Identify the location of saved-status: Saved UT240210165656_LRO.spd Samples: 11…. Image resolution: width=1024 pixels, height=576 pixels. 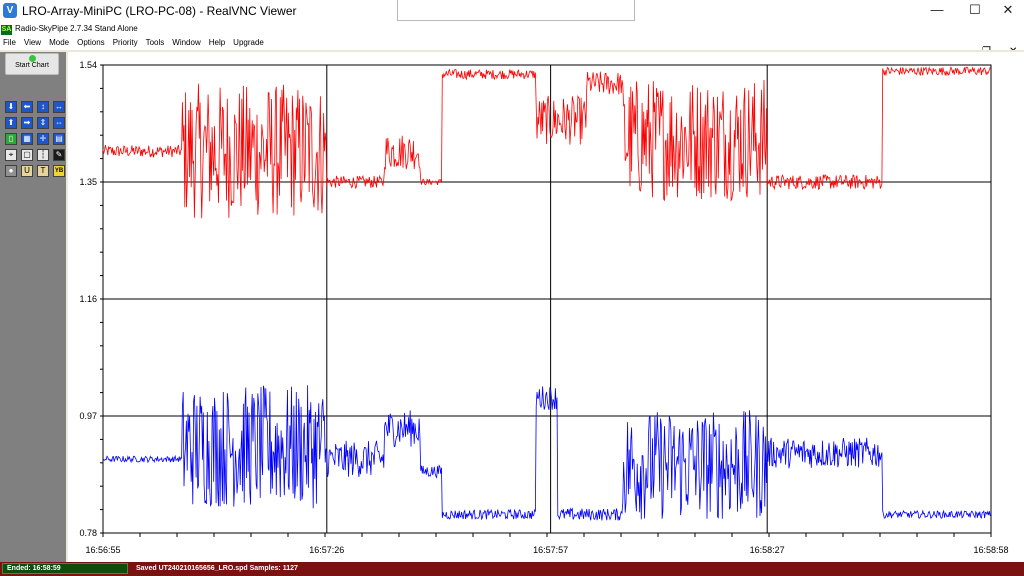
(217, 568).